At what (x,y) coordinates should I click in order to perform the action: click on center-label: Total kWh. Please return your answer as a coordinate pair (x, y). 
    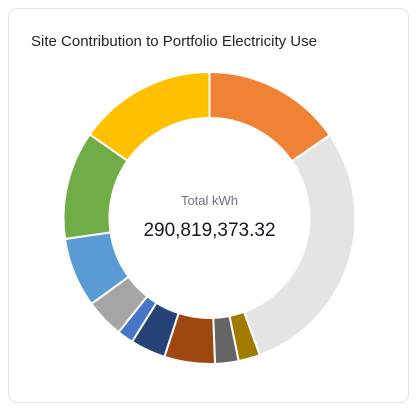
    Looking at the image, I should click on (209, 200).